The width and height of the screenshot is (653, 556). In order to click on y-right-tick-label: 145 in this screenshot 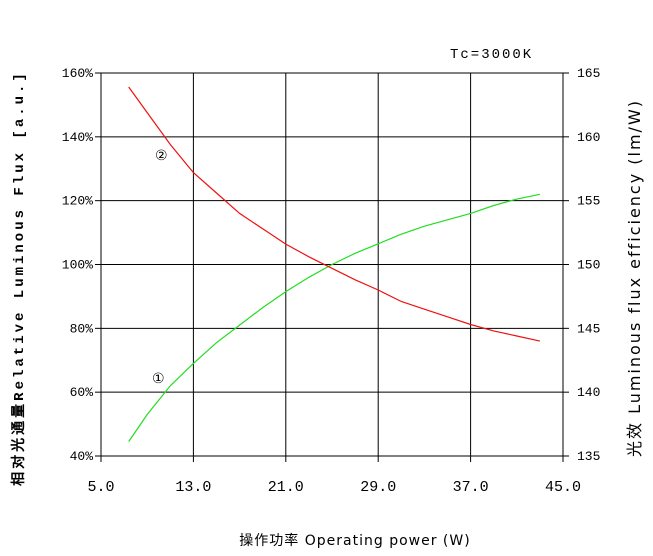, I will do `click(588, 328)`.